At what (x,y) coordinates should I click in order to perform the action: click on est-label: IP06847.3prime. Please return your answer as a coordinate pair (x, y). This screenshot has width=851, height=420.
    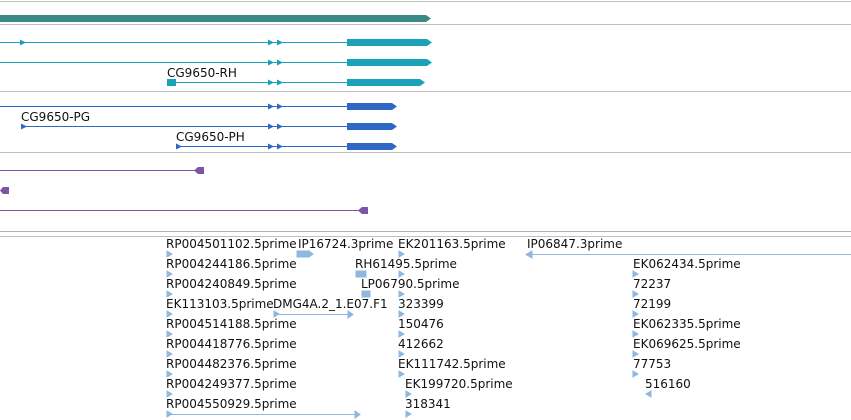
    Looking at the image, I should click on (575, 244).